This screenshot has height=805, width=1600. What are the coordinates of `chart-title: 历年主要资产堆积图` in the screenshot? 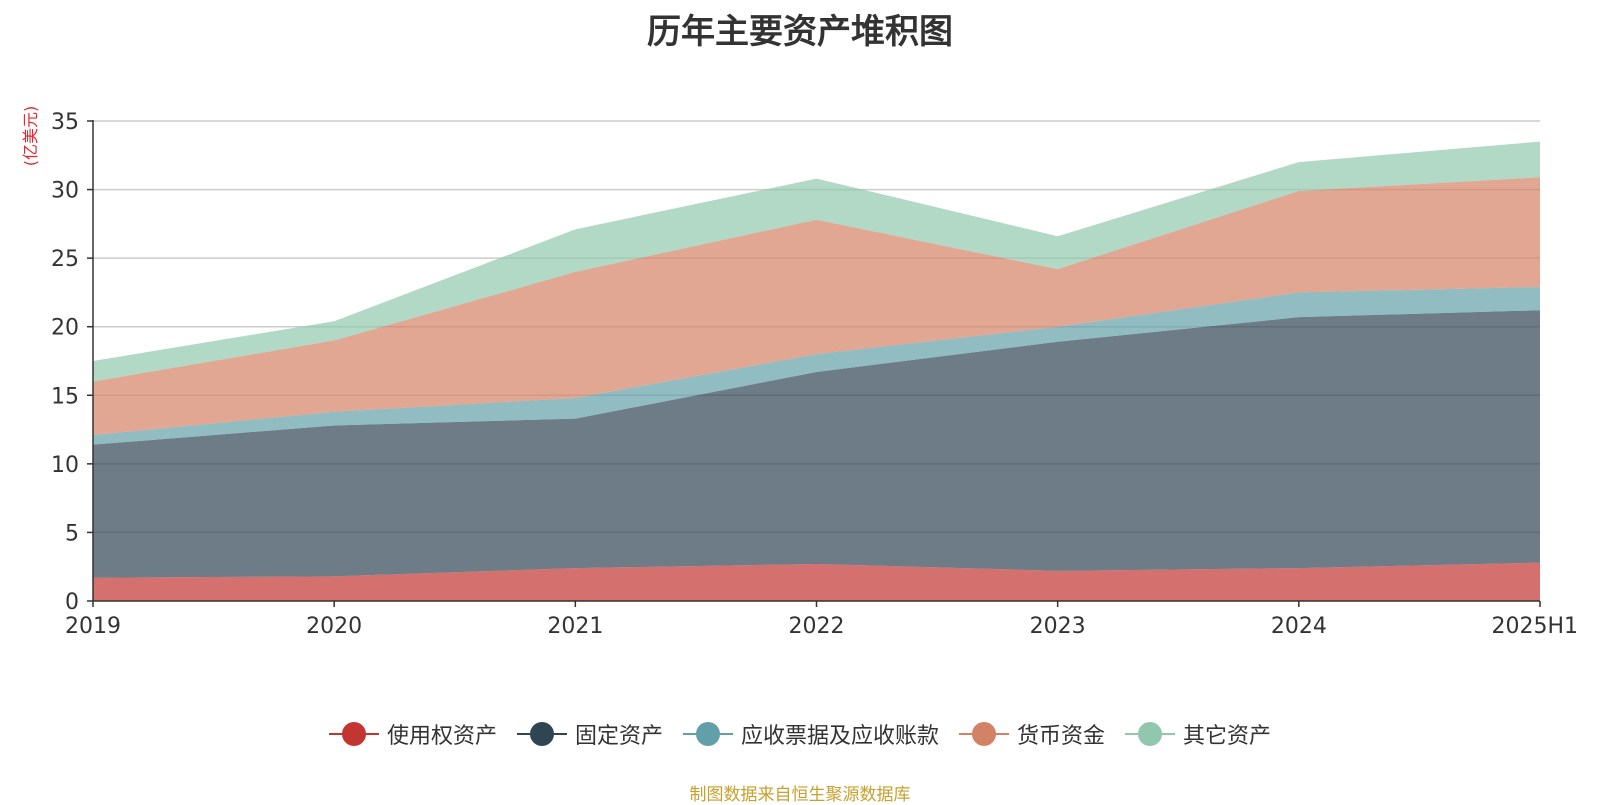 It's located at (800, 32).